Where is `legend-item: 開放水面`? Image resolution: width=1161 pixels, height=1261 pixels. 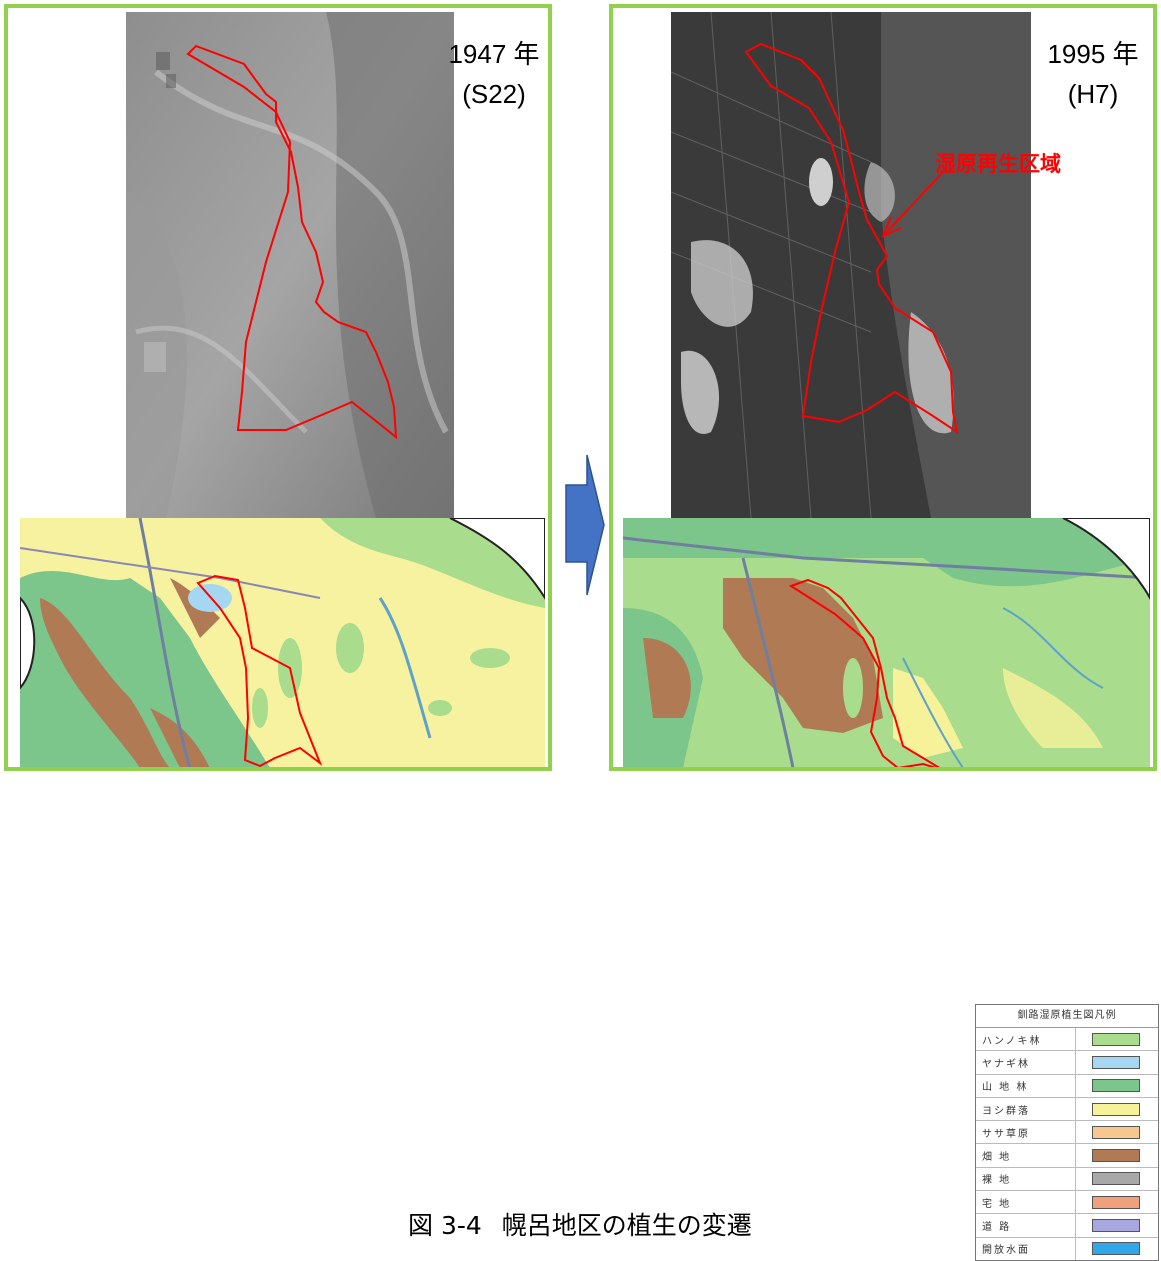 legend-item: 開放水面 is located at coordinates (1067, 1248).